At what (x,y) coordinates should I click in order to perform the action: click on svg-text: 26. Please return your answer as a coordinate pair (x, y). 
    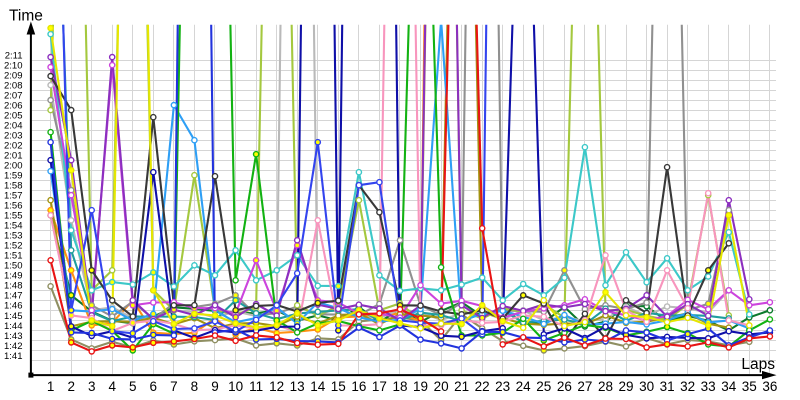
    Looking at the image, I should click on (564, 386).